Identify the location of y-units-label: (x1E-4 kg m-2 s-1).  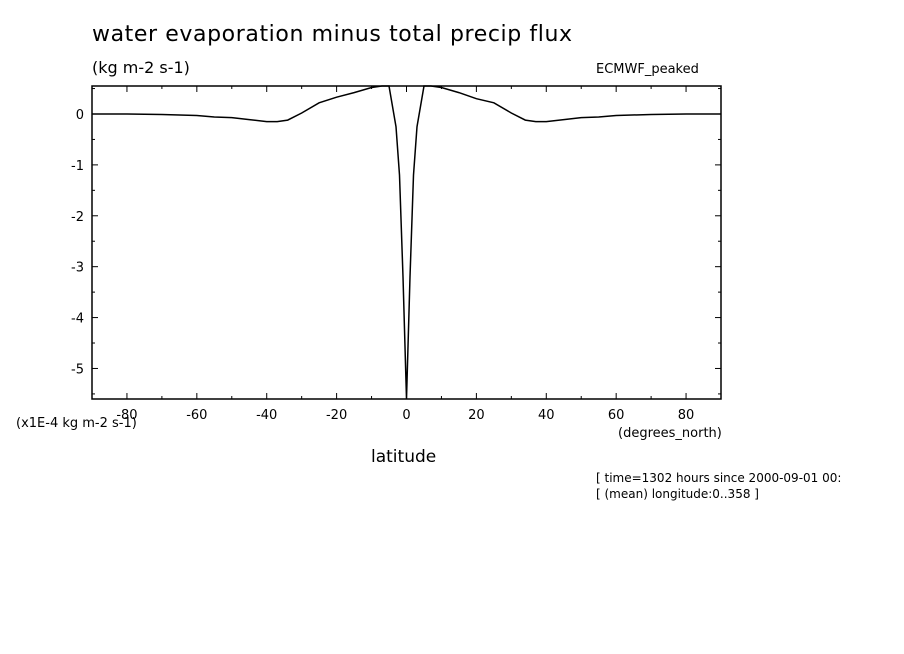
(76, 423).